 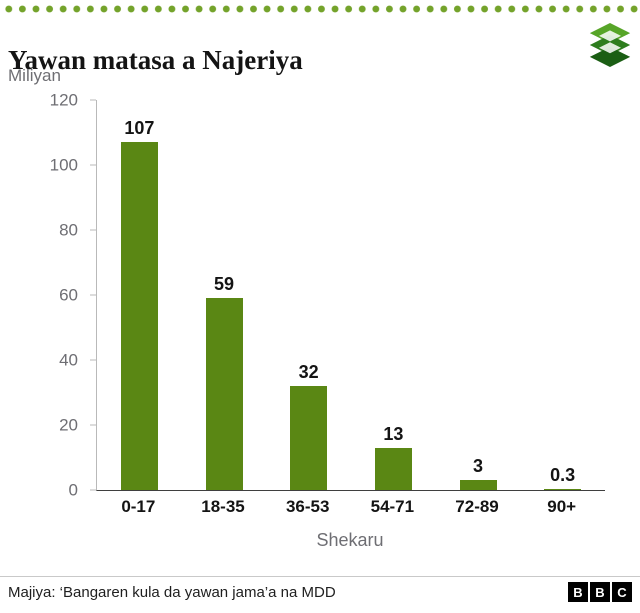 What do you see at coordinates (610, 45) in the screenshot?
I see `green-stacked-diamonds-logo-icon` at bounding box center [610, 45].